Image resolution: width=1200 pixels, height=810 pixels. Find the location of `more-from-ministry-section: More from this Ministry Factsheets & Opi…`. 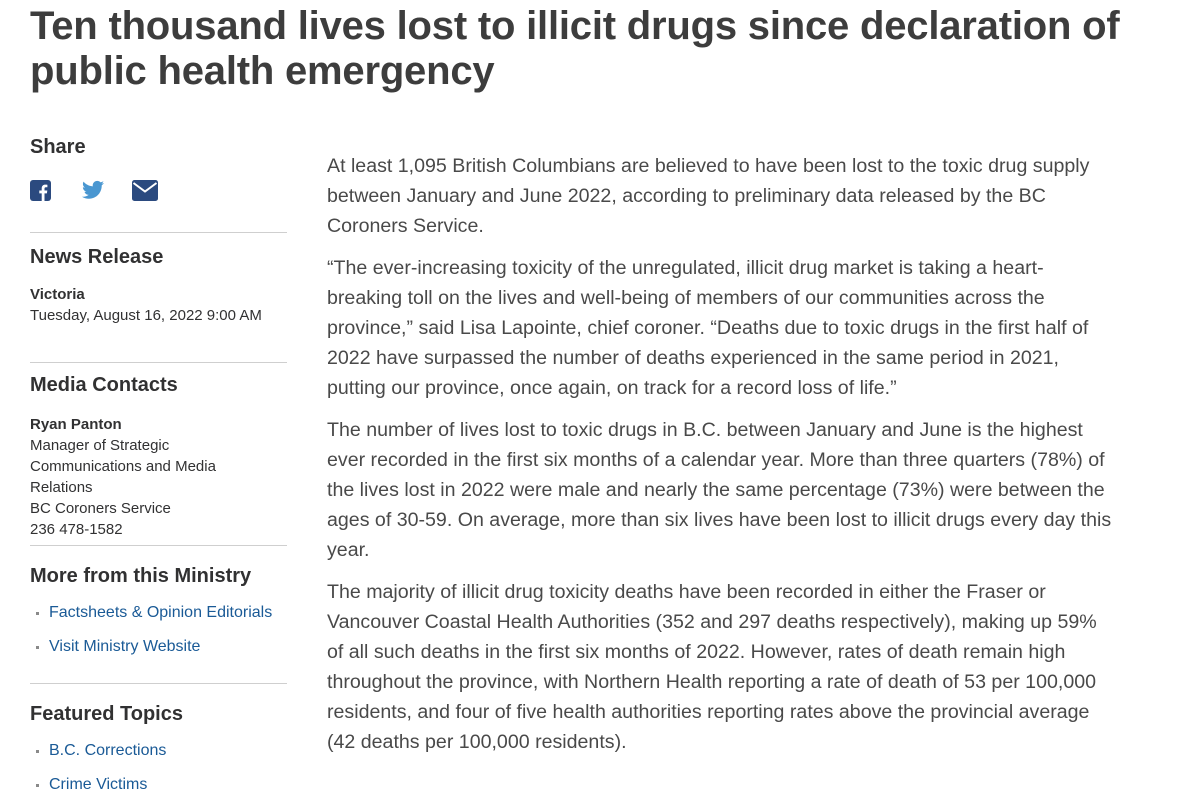

more-from-ministry-section: More from this Ministry Factsheets & Opi… is located at coordinates (158, 618).